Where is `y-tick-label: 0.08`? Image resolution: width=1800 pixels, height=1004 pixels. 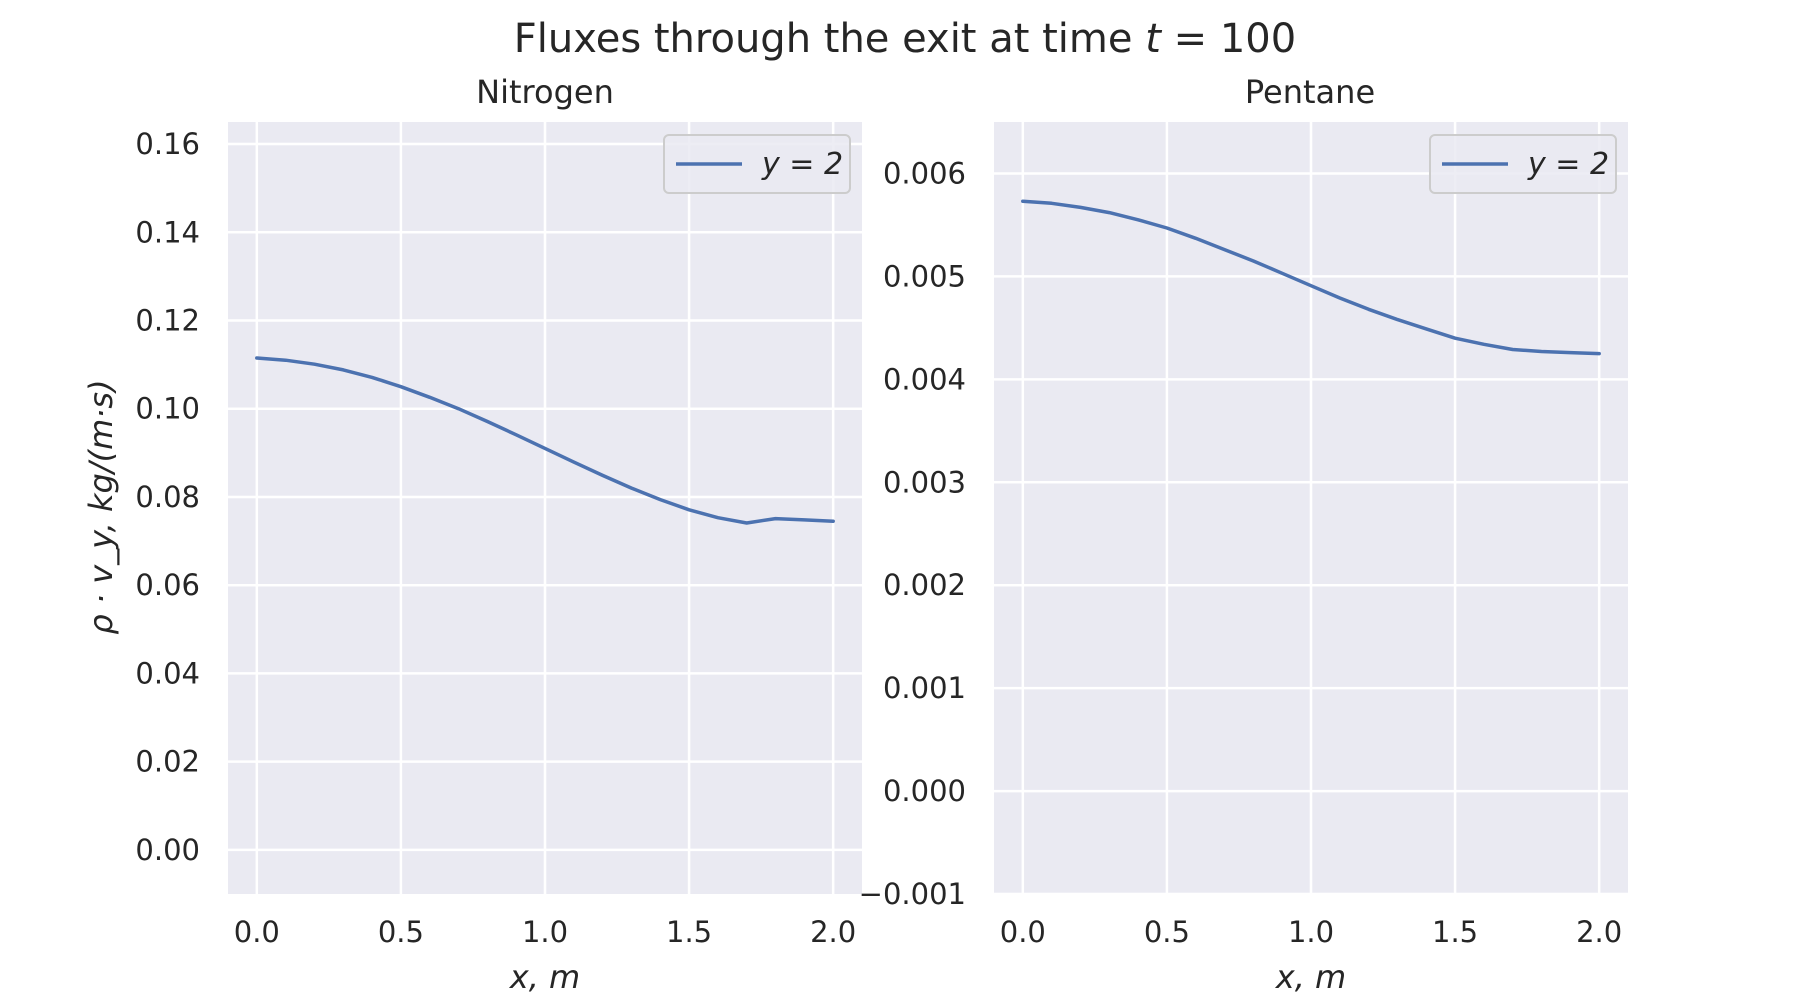
y-tick-label: 0.08 is located at coordinates (167, 497).